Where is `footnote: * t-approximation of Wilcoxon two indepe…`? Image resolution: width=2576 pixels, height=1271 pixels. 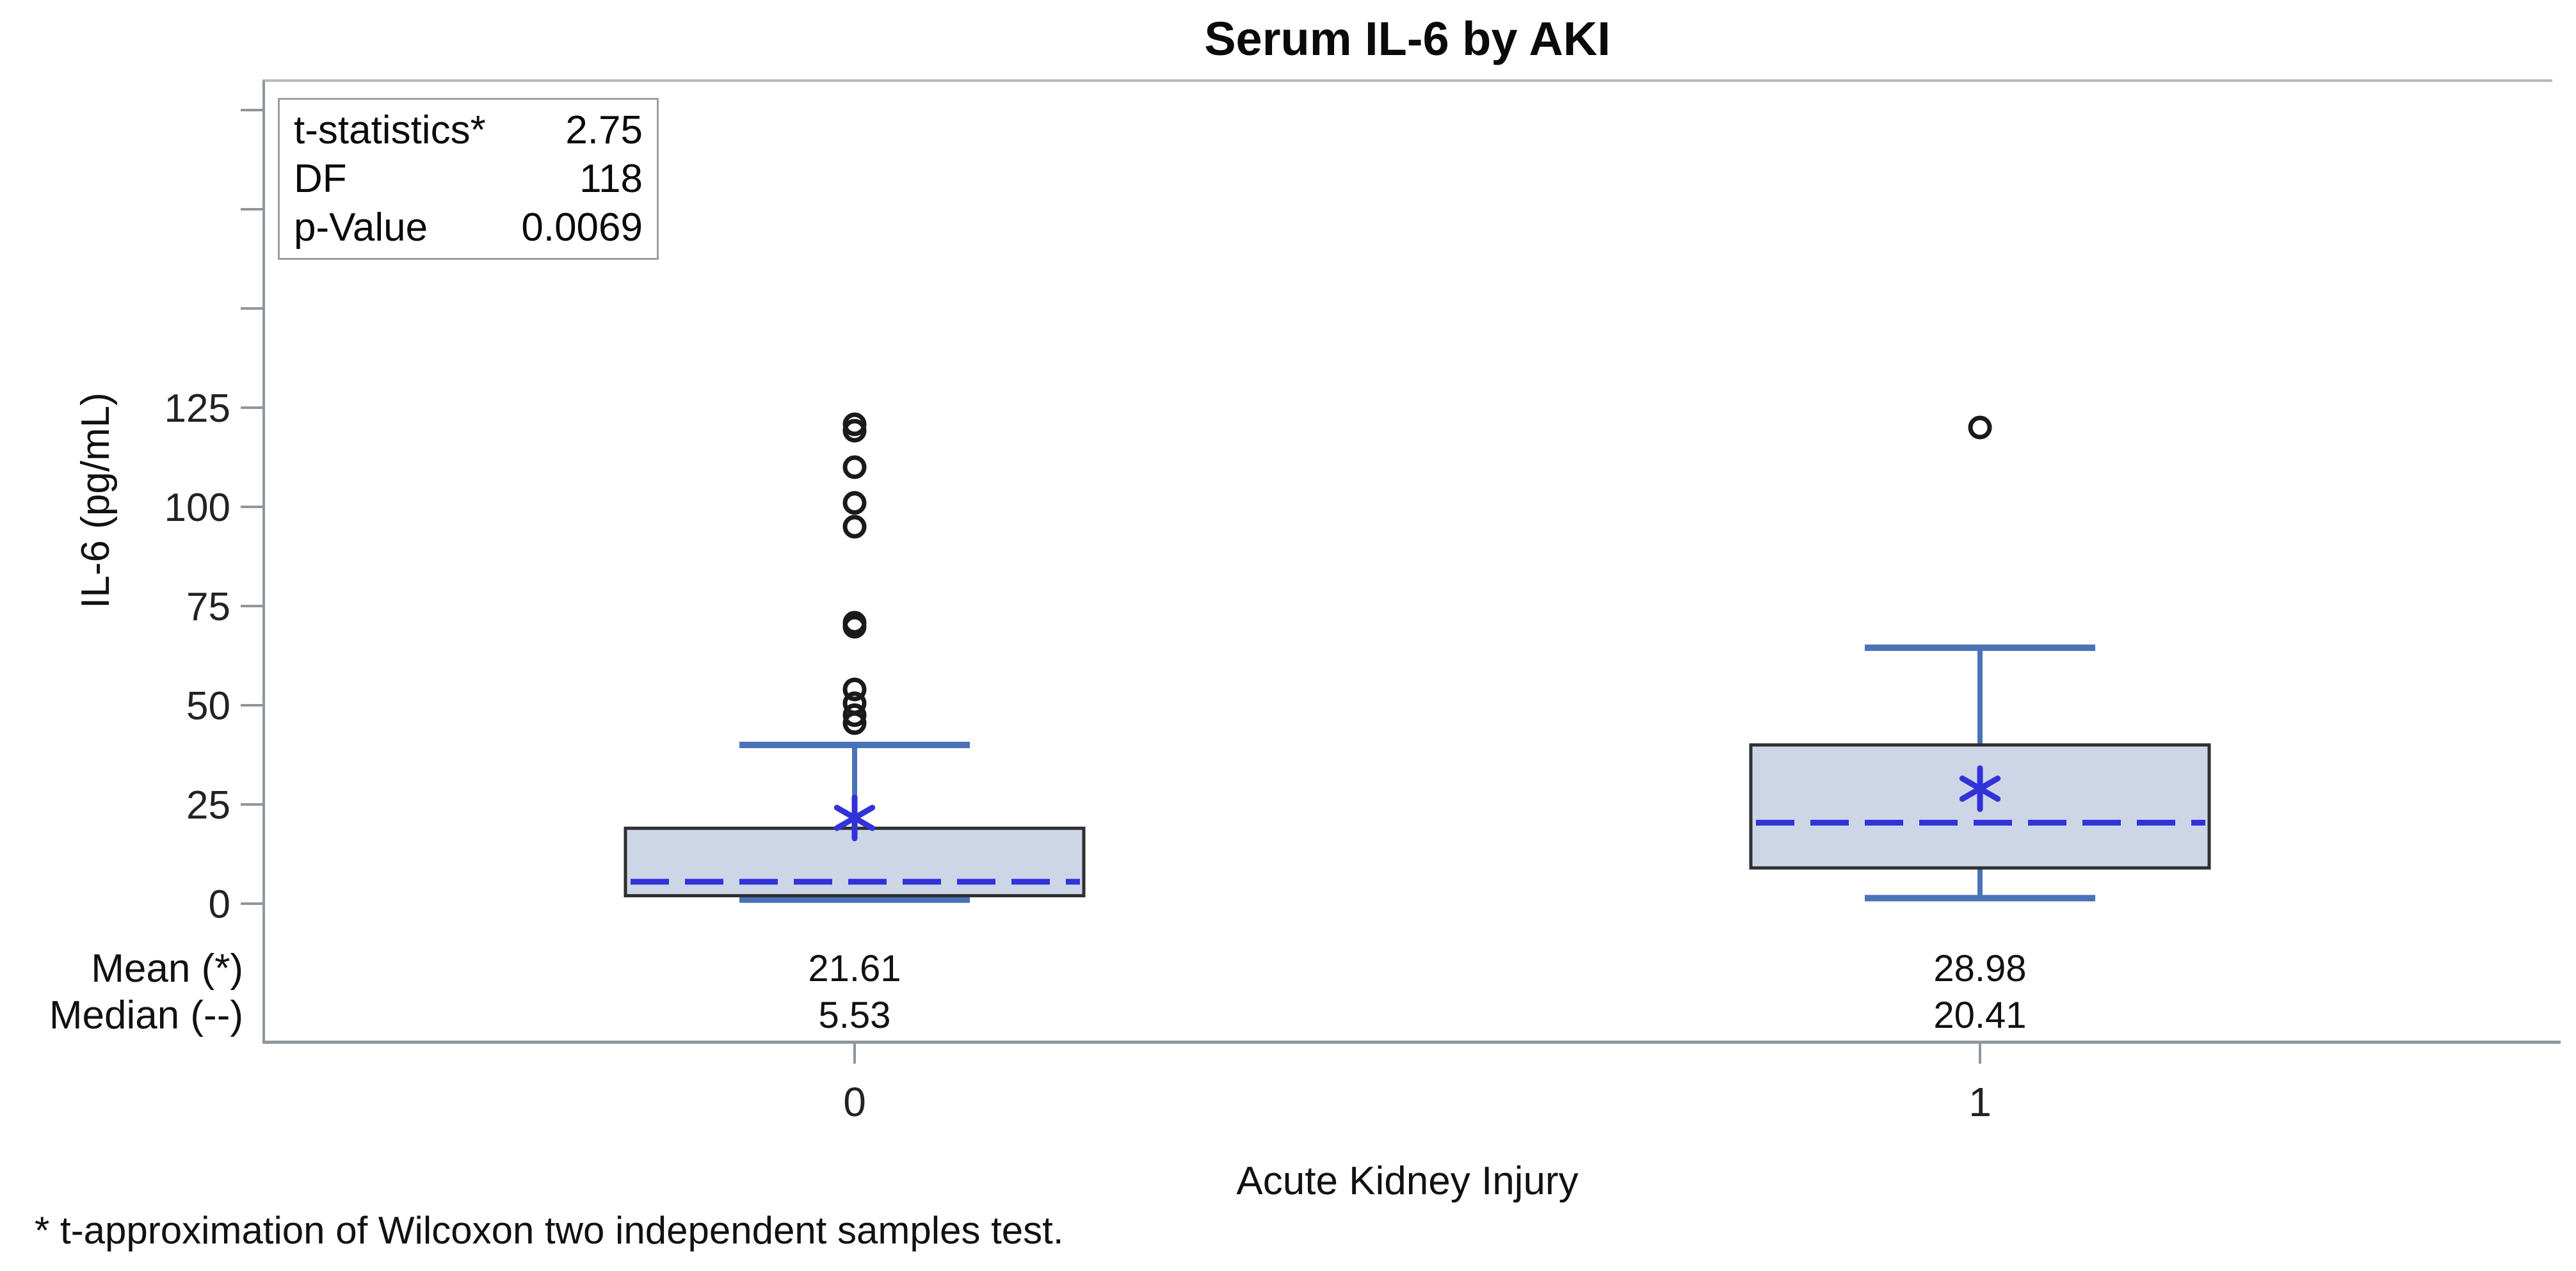
footnote: * t-approximation of Wilcoxon two indepe… is located at coordinates (549, 1230).